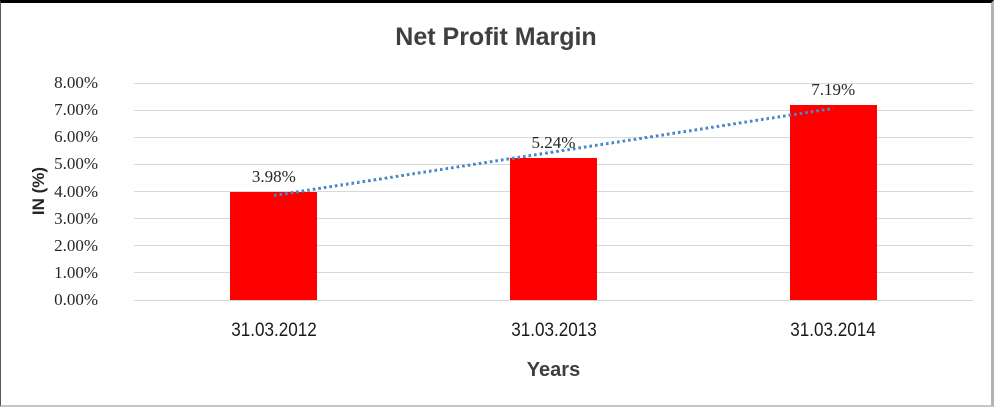 This screenshot has width=994, height=407. I want to click on y-tick-label: 4.00%, so click(76, 191).